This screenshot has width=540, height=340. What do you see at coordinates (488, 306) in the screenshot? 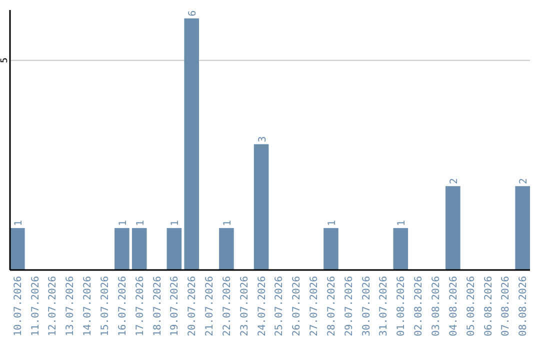
I see `x-tick-label: 06.08.2026` at bounding box center [488, 306].